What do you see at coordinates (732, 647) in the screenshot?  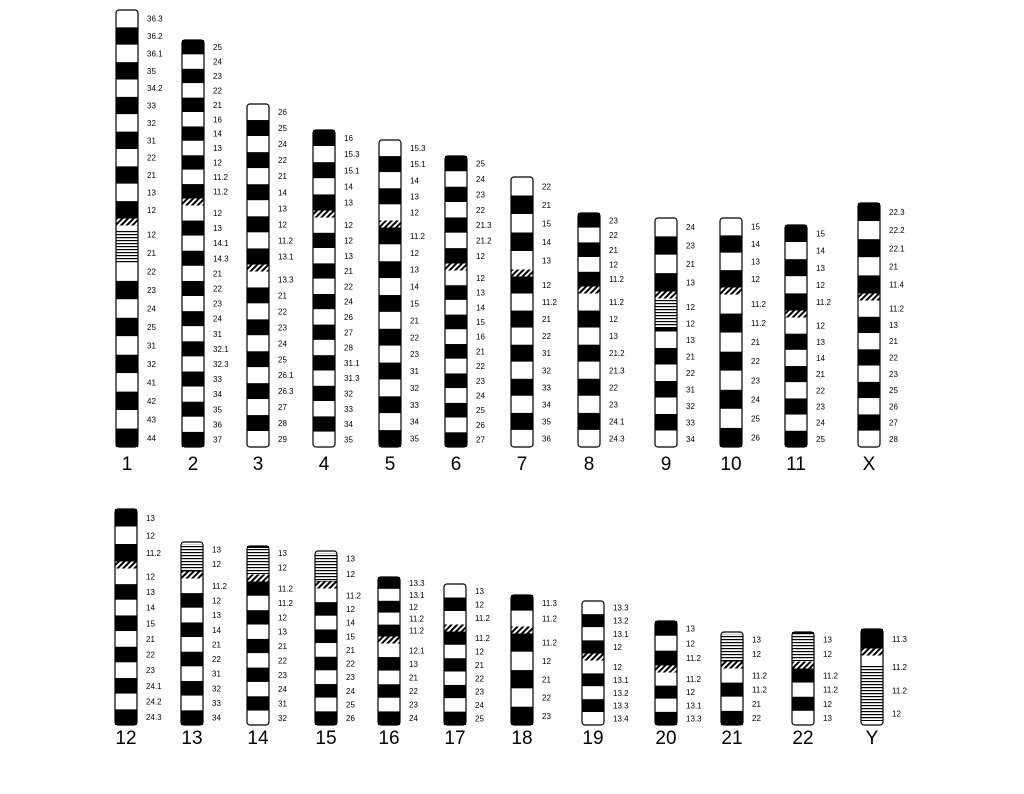 I see `satellite-stalk` at bounding box center [732, 647].